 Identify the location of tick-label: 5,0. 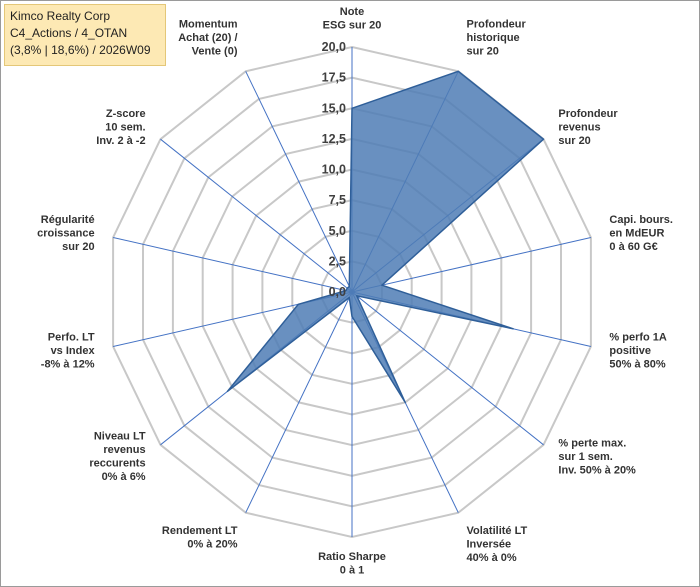
(337, 231).